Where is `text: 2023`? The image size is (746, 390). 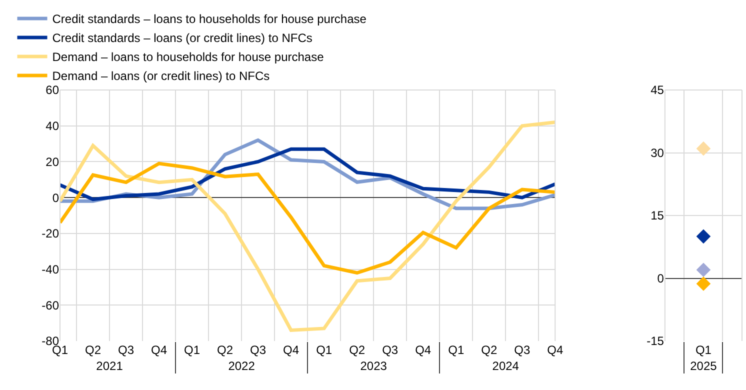
text: 2023 is located at coordinates (374, 366).